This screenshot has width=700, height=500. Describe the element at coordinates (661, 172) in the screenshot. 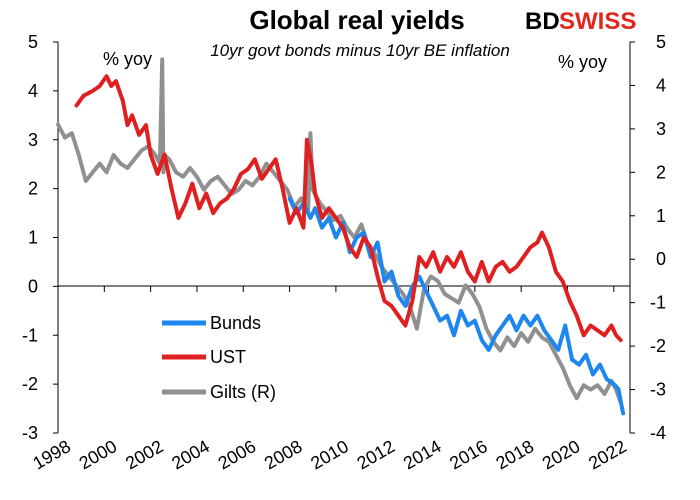

I see `right-y-tick-label: 2` at that location.